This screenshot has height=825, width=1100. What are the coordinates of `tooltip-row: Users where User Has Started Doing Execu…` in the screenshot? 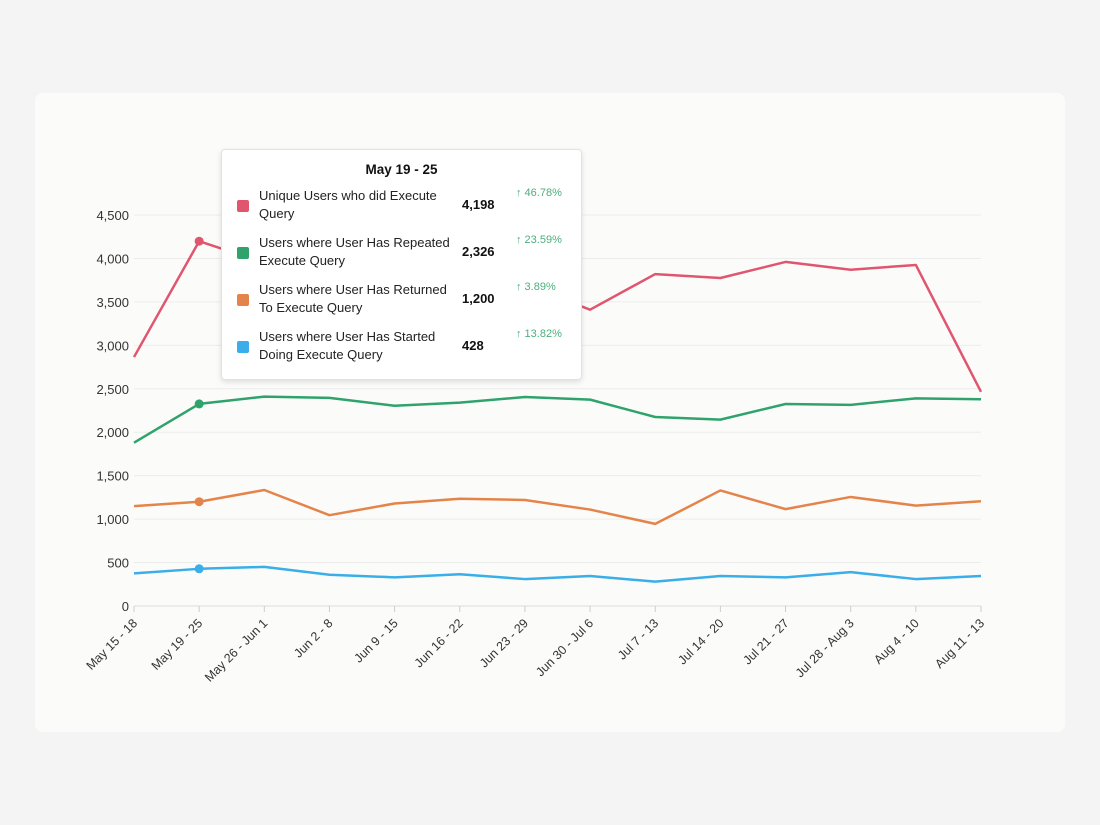 It's located at (401, 348).